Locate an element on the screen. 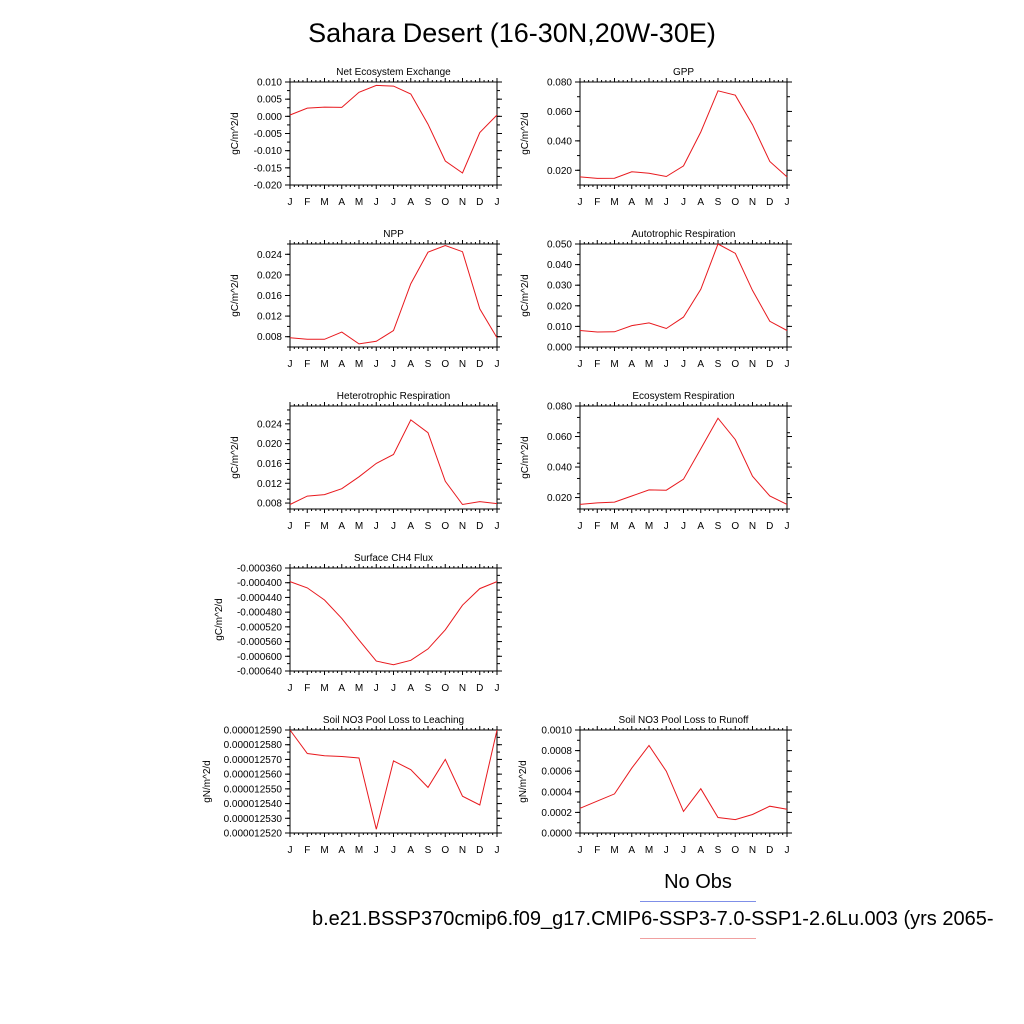  y-tick-label: 0.024 is located at coordinates (269, 424).